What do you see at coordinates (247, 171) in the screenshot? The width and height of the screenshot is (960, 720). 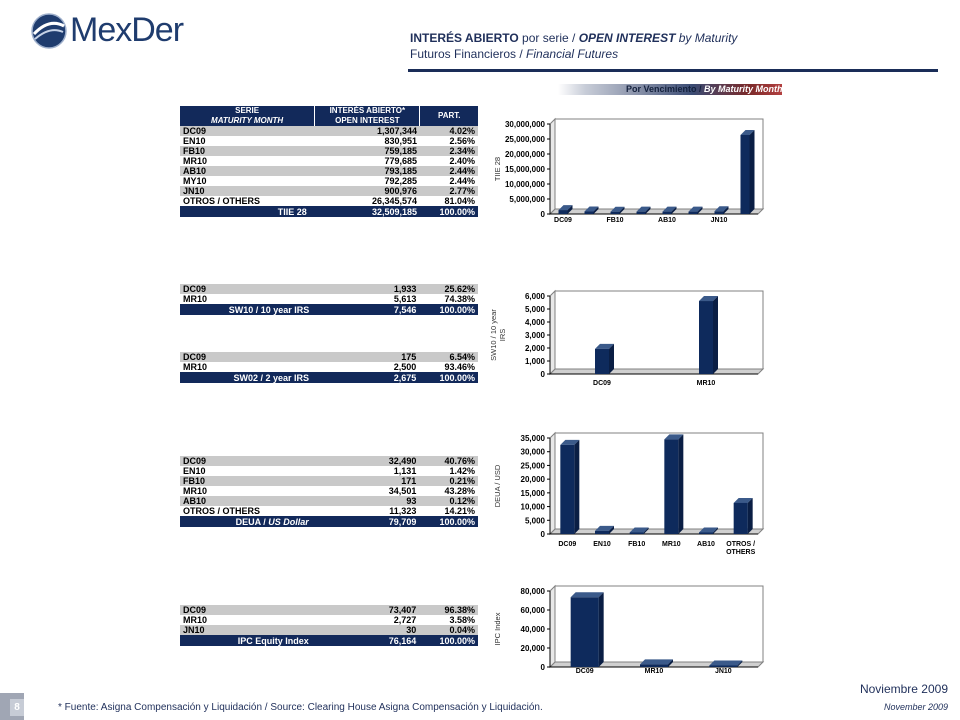 I see `series-cell: AB10` at bounding box center [247, 171].